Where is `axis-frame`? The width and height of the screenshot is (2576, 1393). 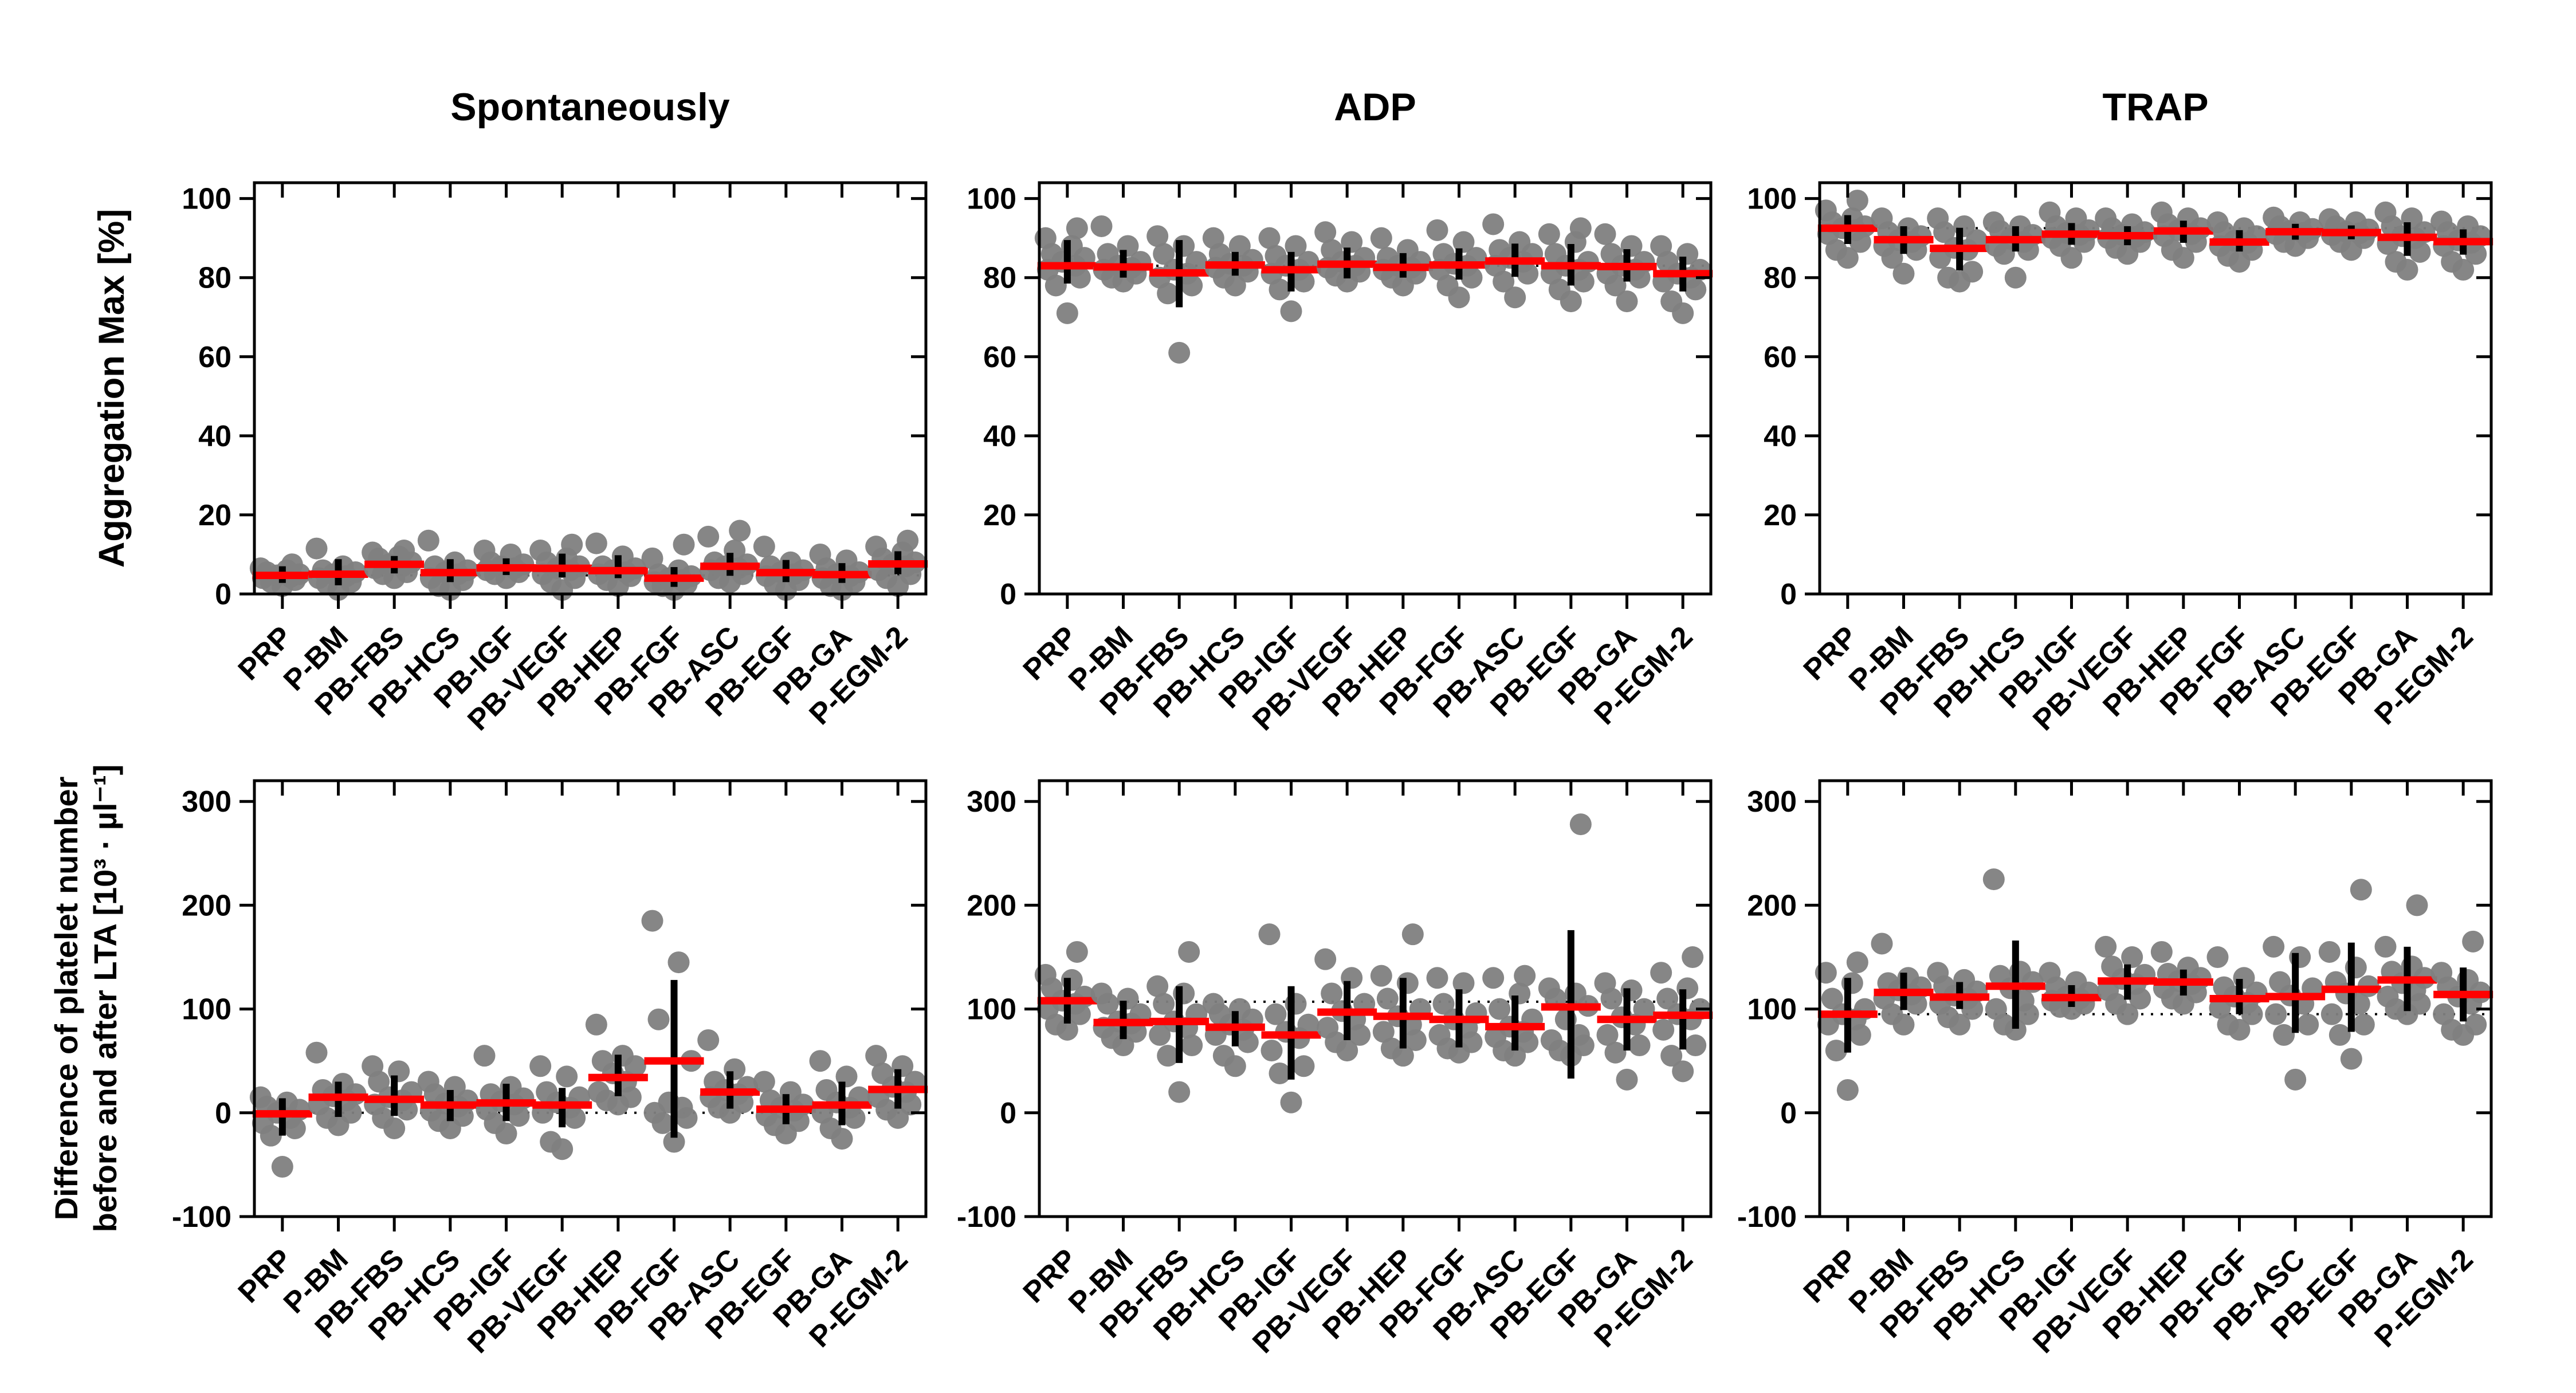
axis-frame is located at coordinates (1376, 388).